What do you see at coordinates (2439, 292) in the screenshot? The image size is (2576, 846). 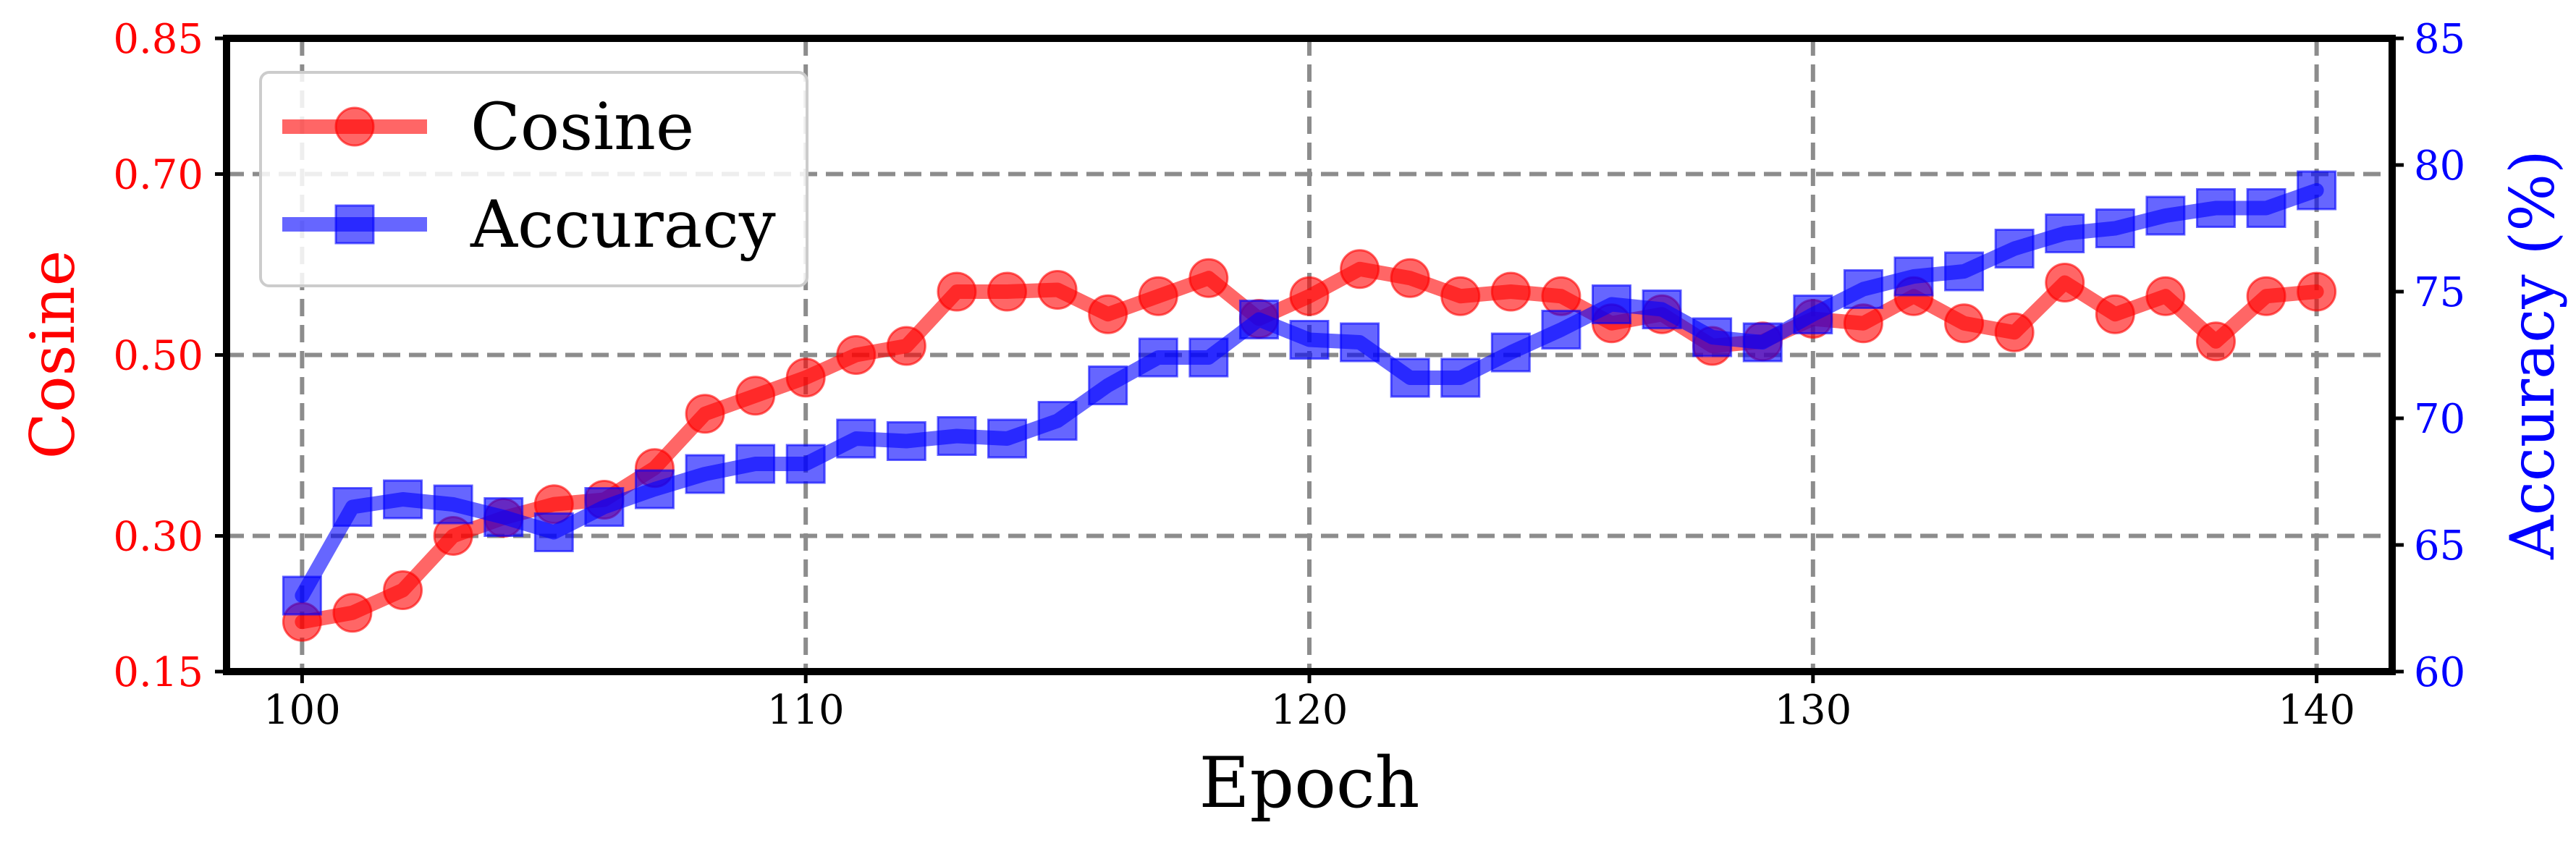 I see `right-tick-label: 75` at bounding box center [2439, 292].